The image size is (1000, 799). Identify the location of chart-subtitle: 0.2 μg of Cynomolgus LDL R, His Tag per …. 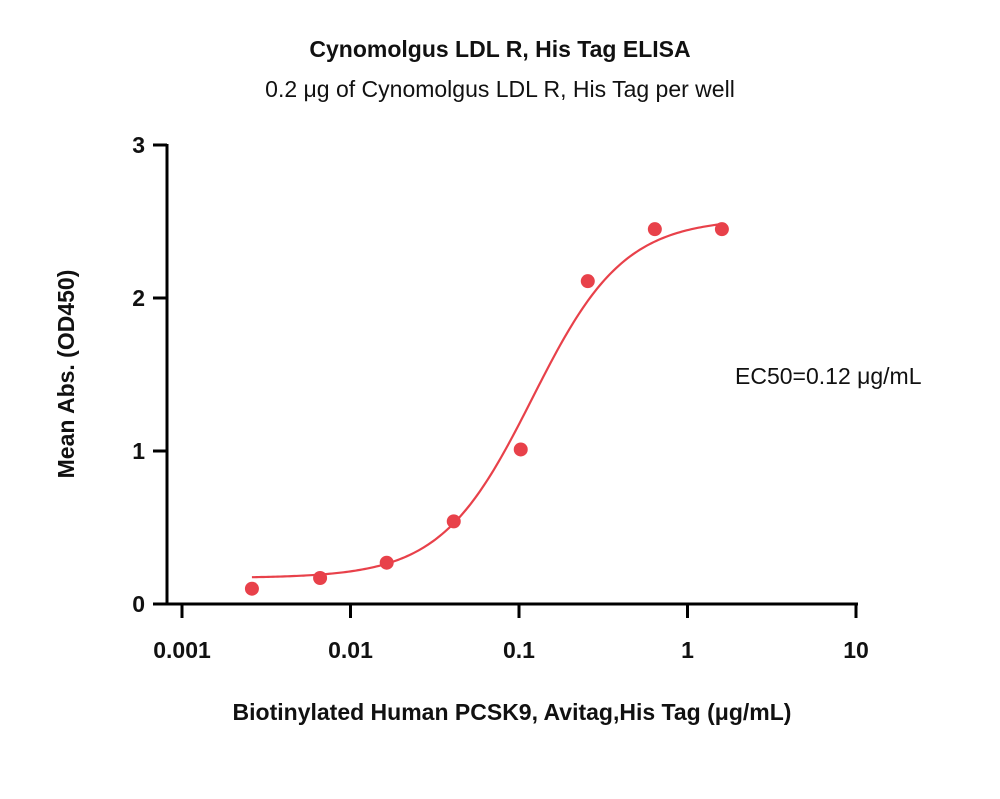
(500, 89).